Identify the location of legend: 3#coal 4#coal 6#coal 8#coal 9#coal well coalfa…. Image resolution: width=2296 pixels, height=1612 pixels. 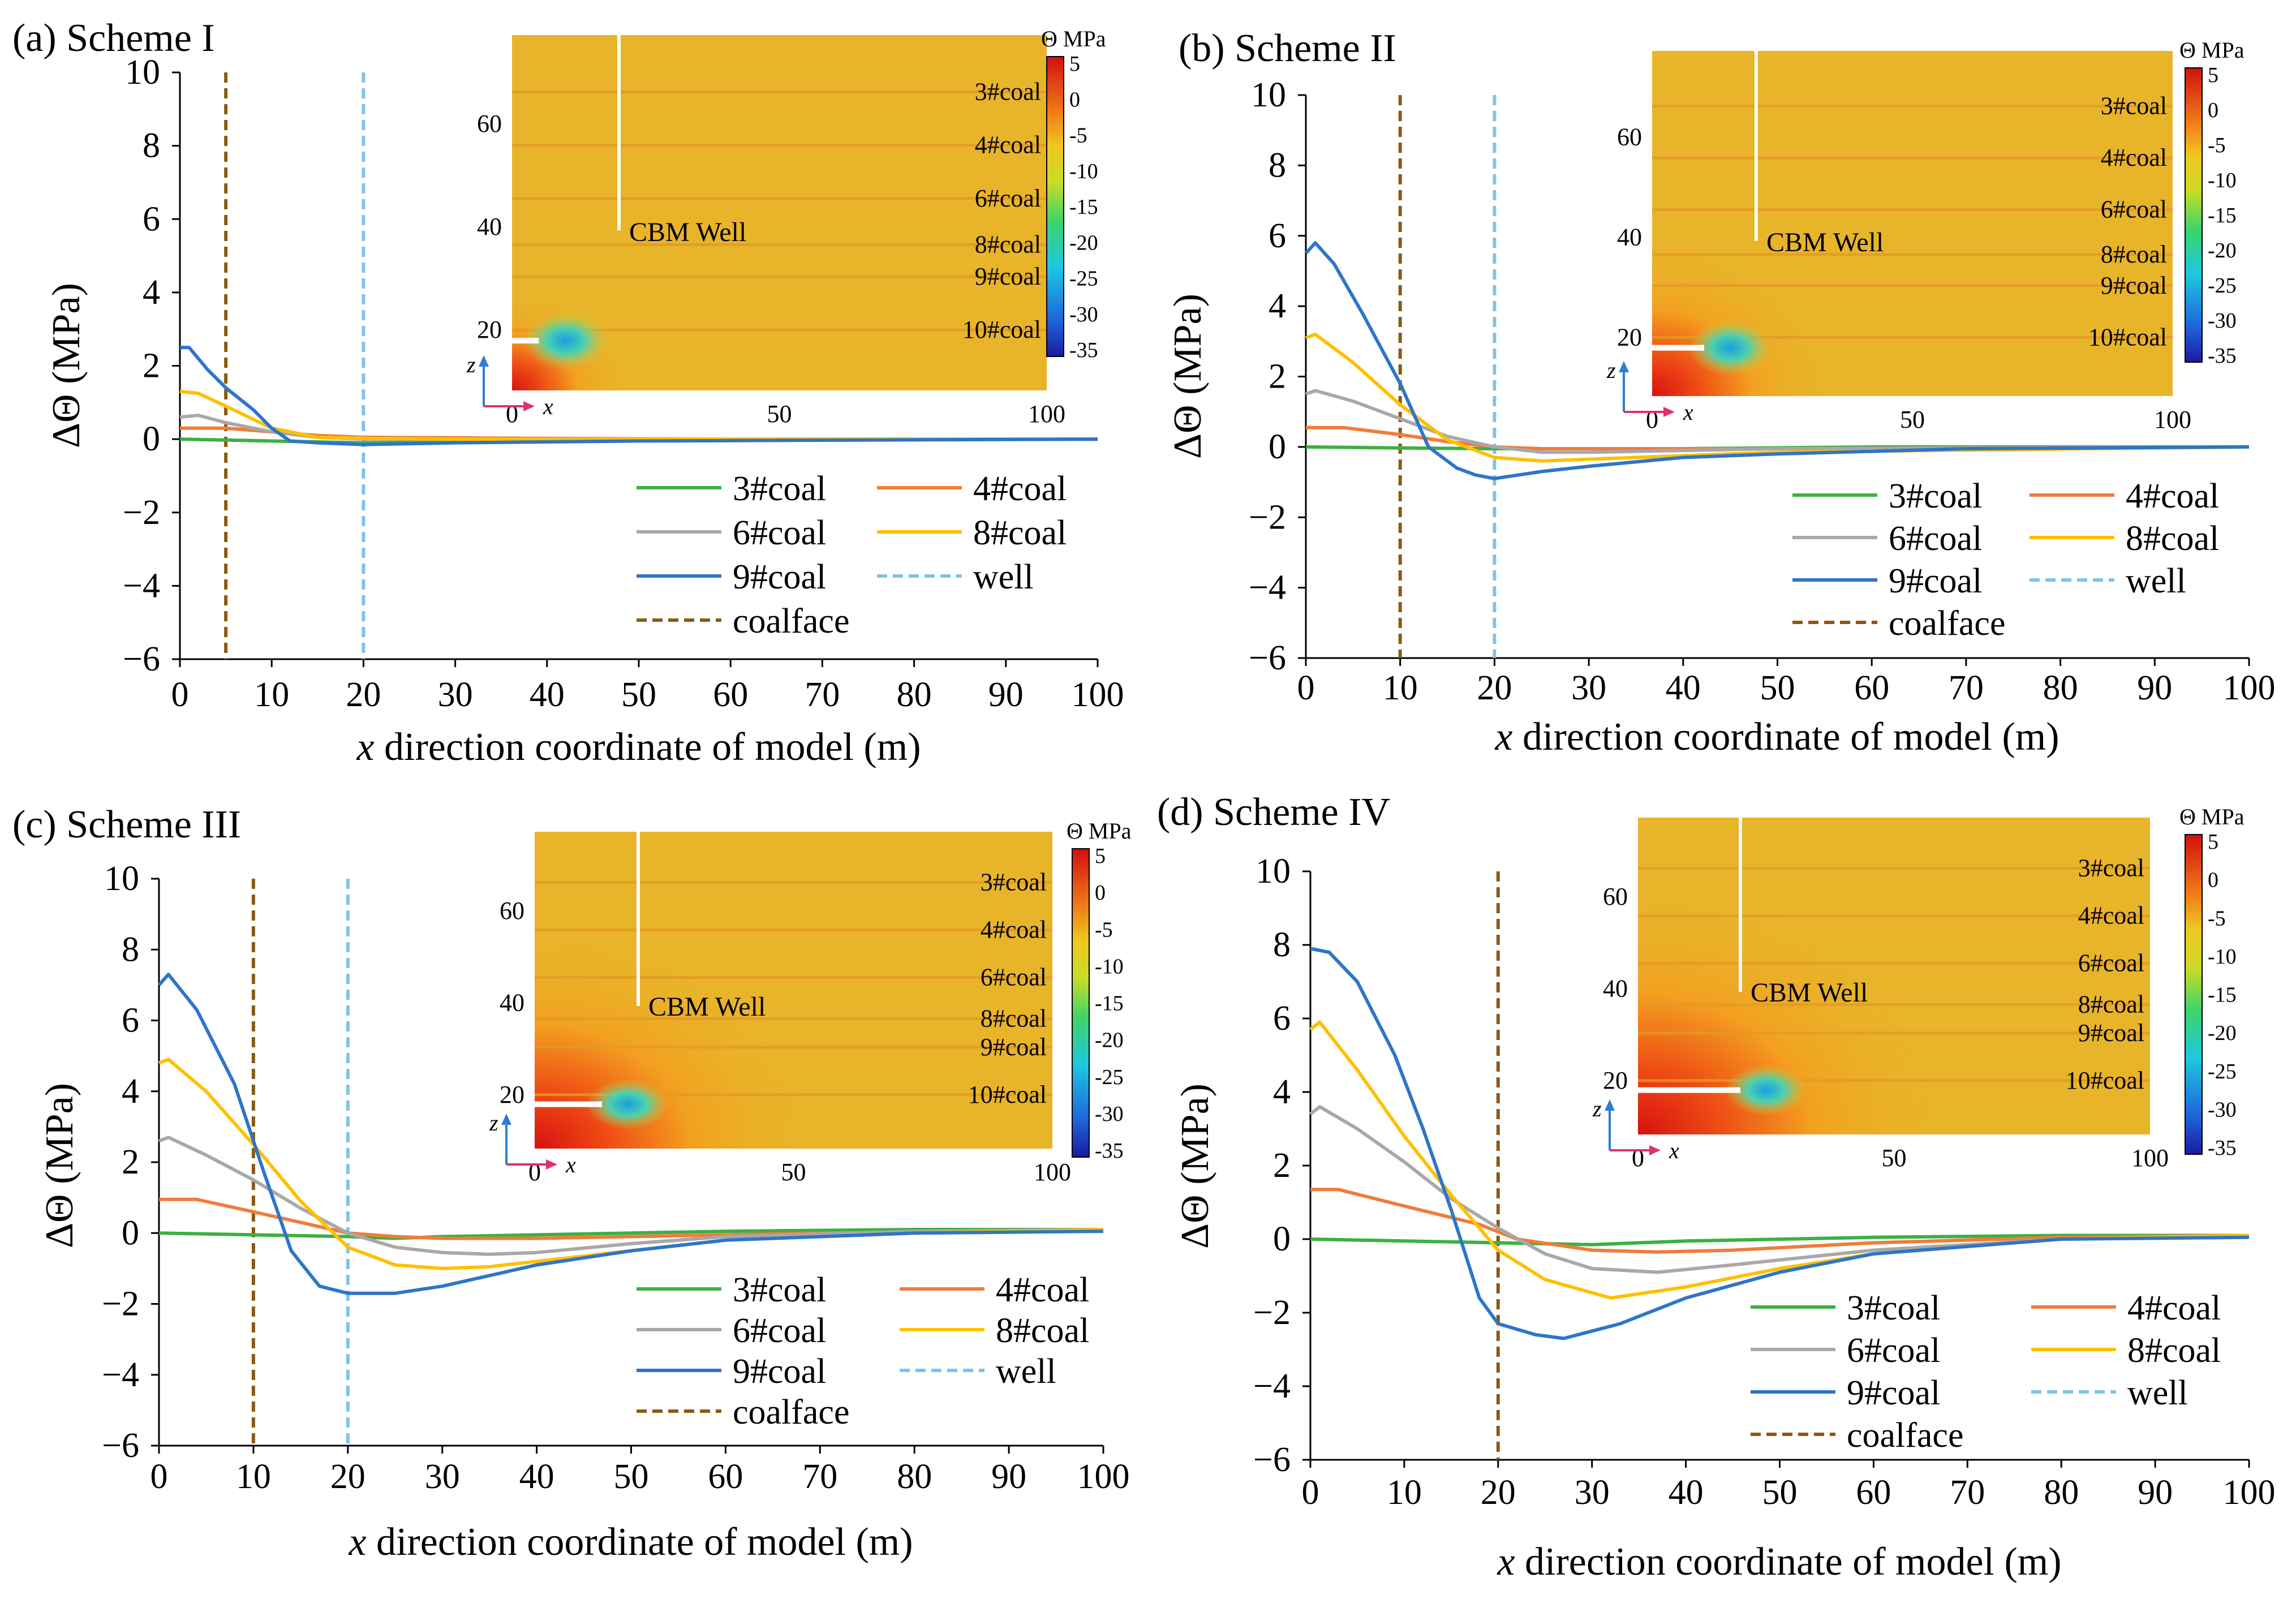
(1986, 1372).